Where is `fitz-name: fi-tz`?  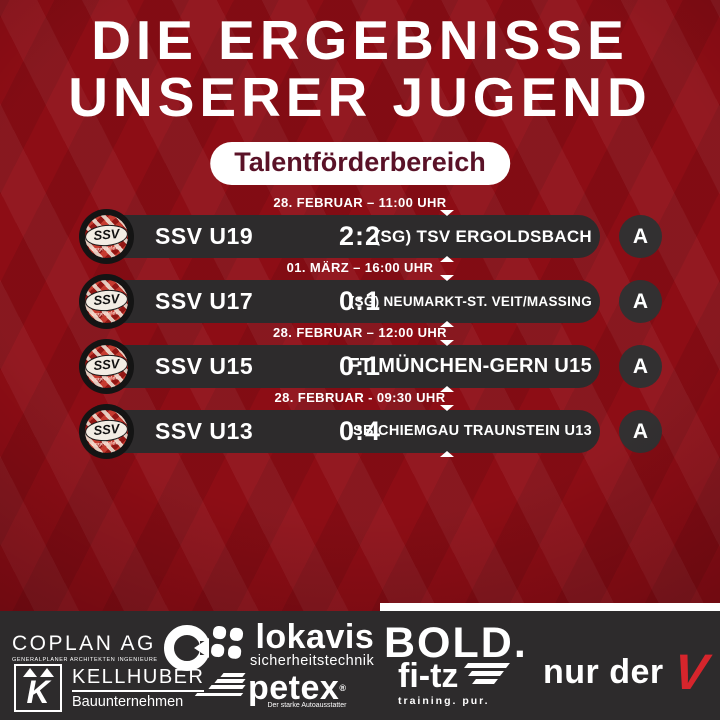 fitz-name: fi-tz is located at coordinates (428, 676).